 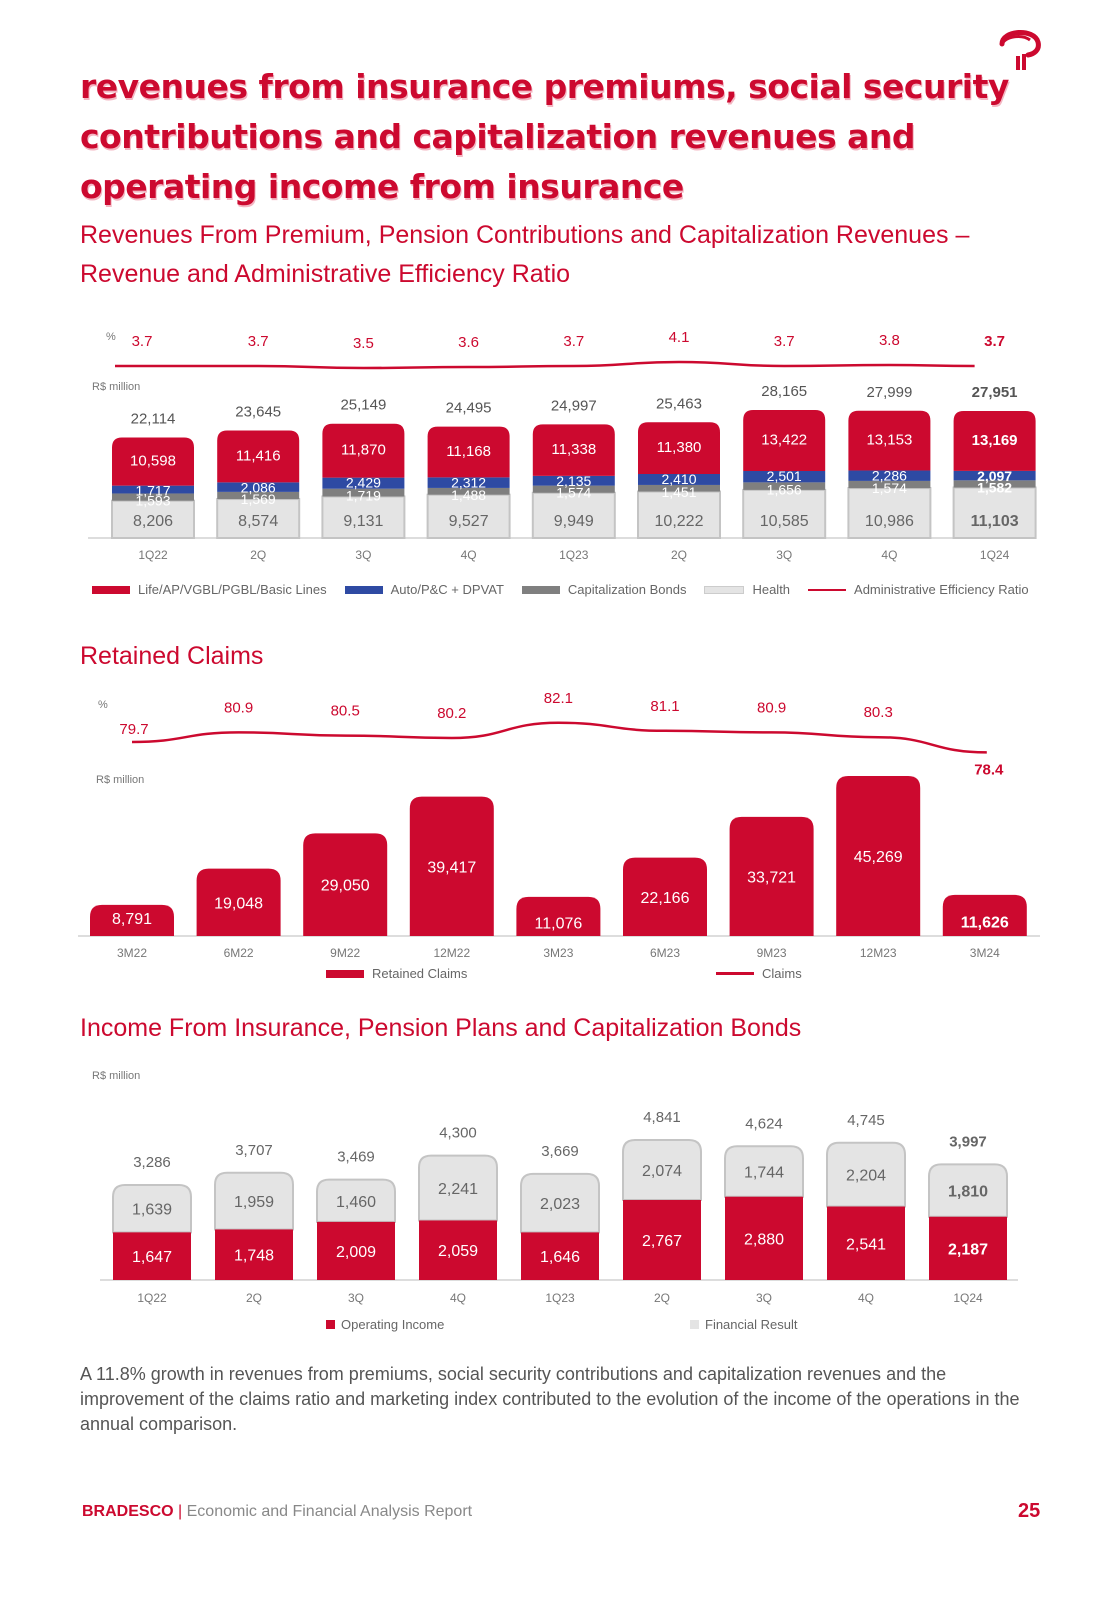 What do you see at coordinates (152, 1162) in the screenshot?
I see `data-label-total: 3,286` at bounding box center [152, 1162].